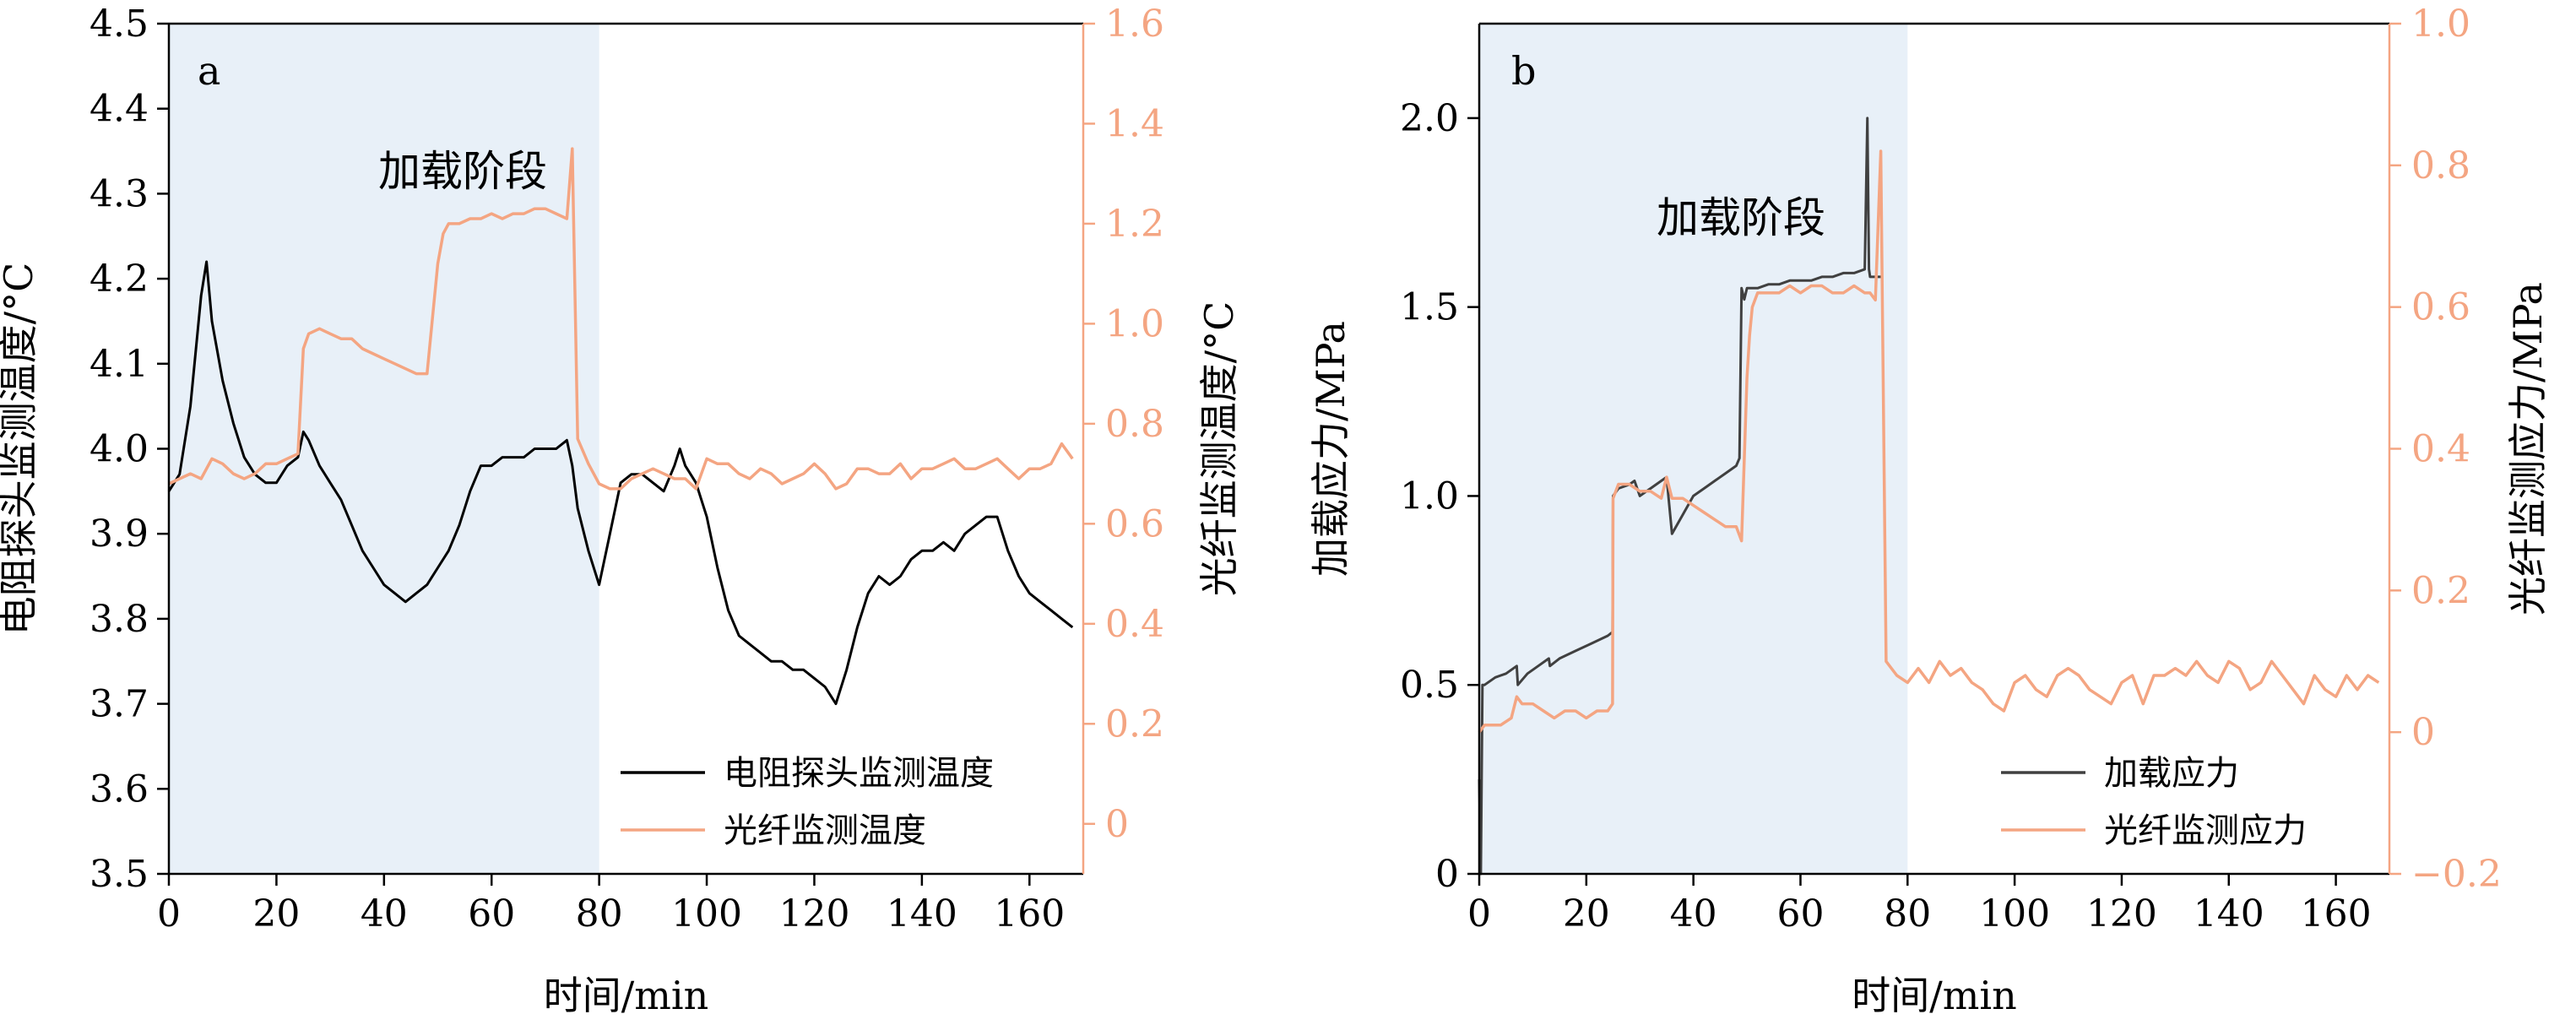 Image resolution: width=2576 pixels, height=1025 pixels. What do you see at coordinates (1134, 123) in the screenshot?
I see `y-right-tick-label: 1.4` at bounding box center [1134, 123].